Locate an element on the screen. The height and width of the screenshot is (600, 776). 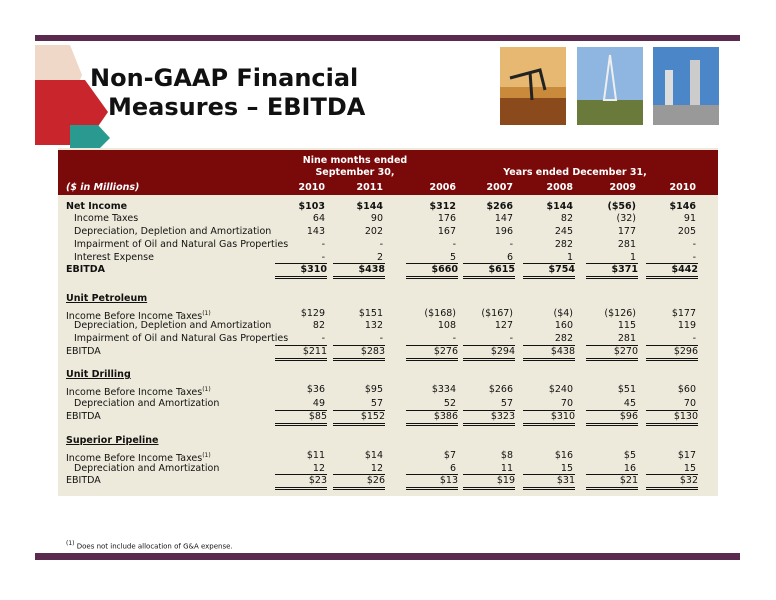
title-line: Measures – EBITDA is located at coordinates (237, 107).